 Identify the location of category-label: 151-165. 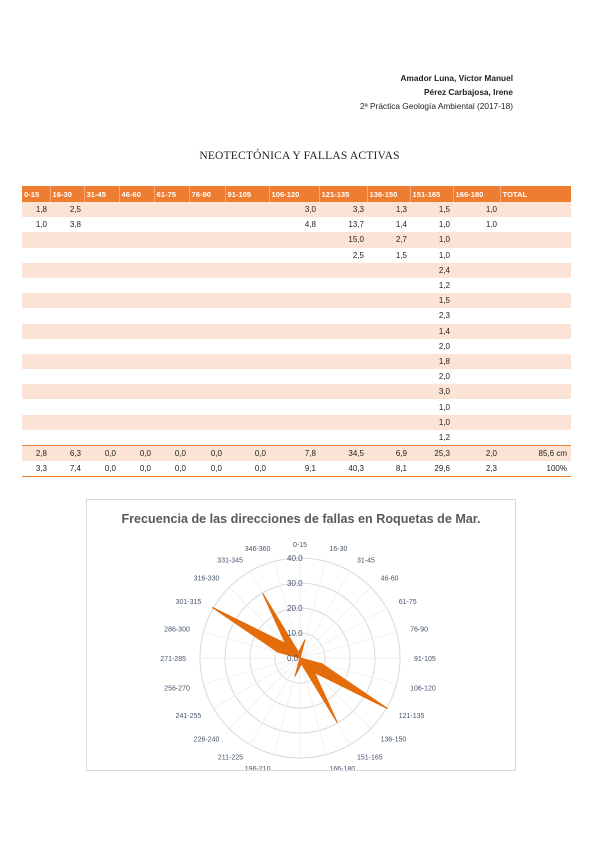
(370, 758).